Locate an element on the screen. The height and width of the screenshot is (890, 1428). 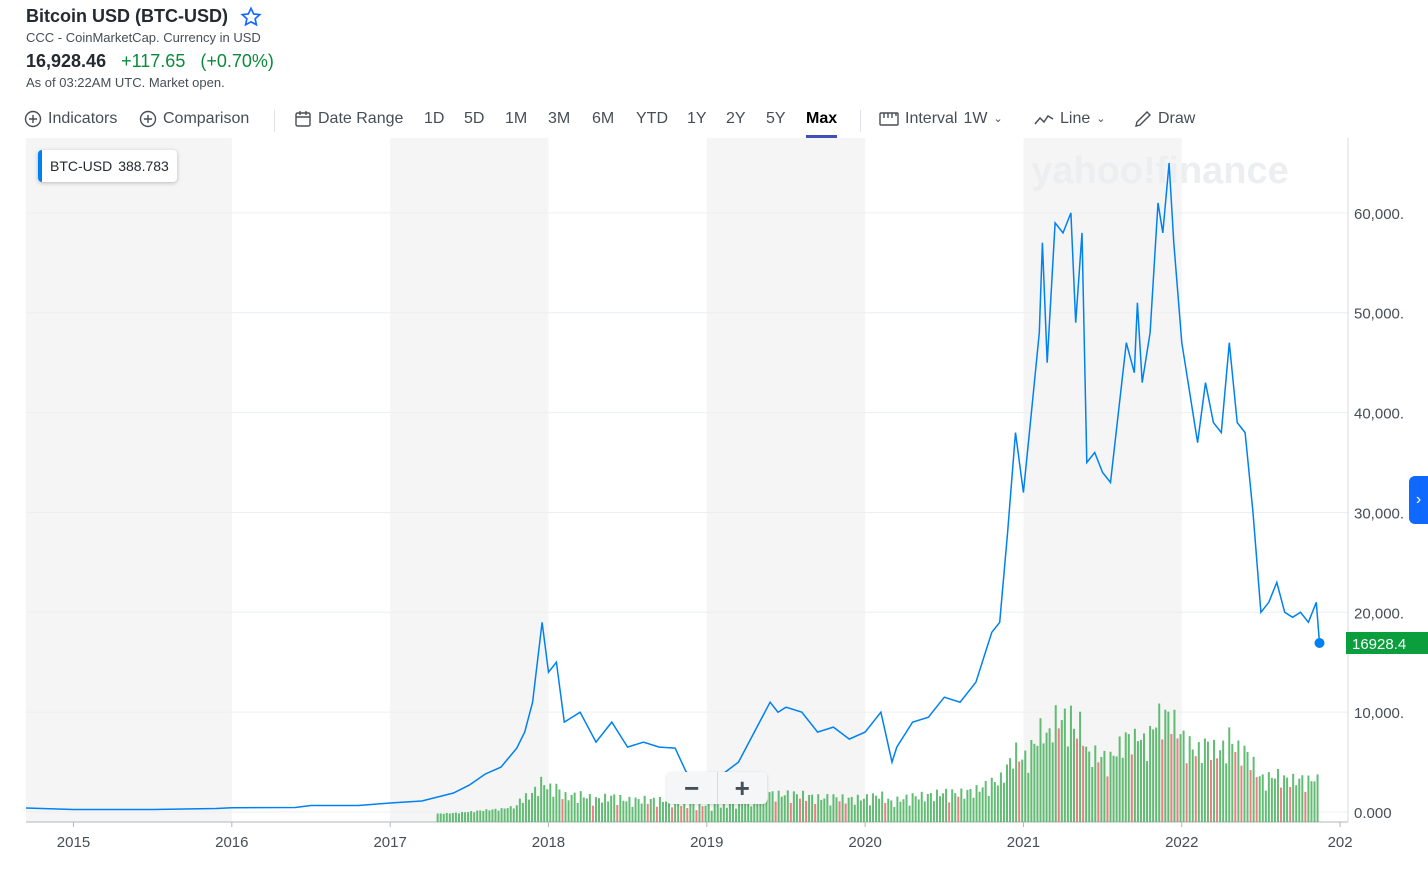
current-price: 16,928.46 is located at coordinates (66, 61).